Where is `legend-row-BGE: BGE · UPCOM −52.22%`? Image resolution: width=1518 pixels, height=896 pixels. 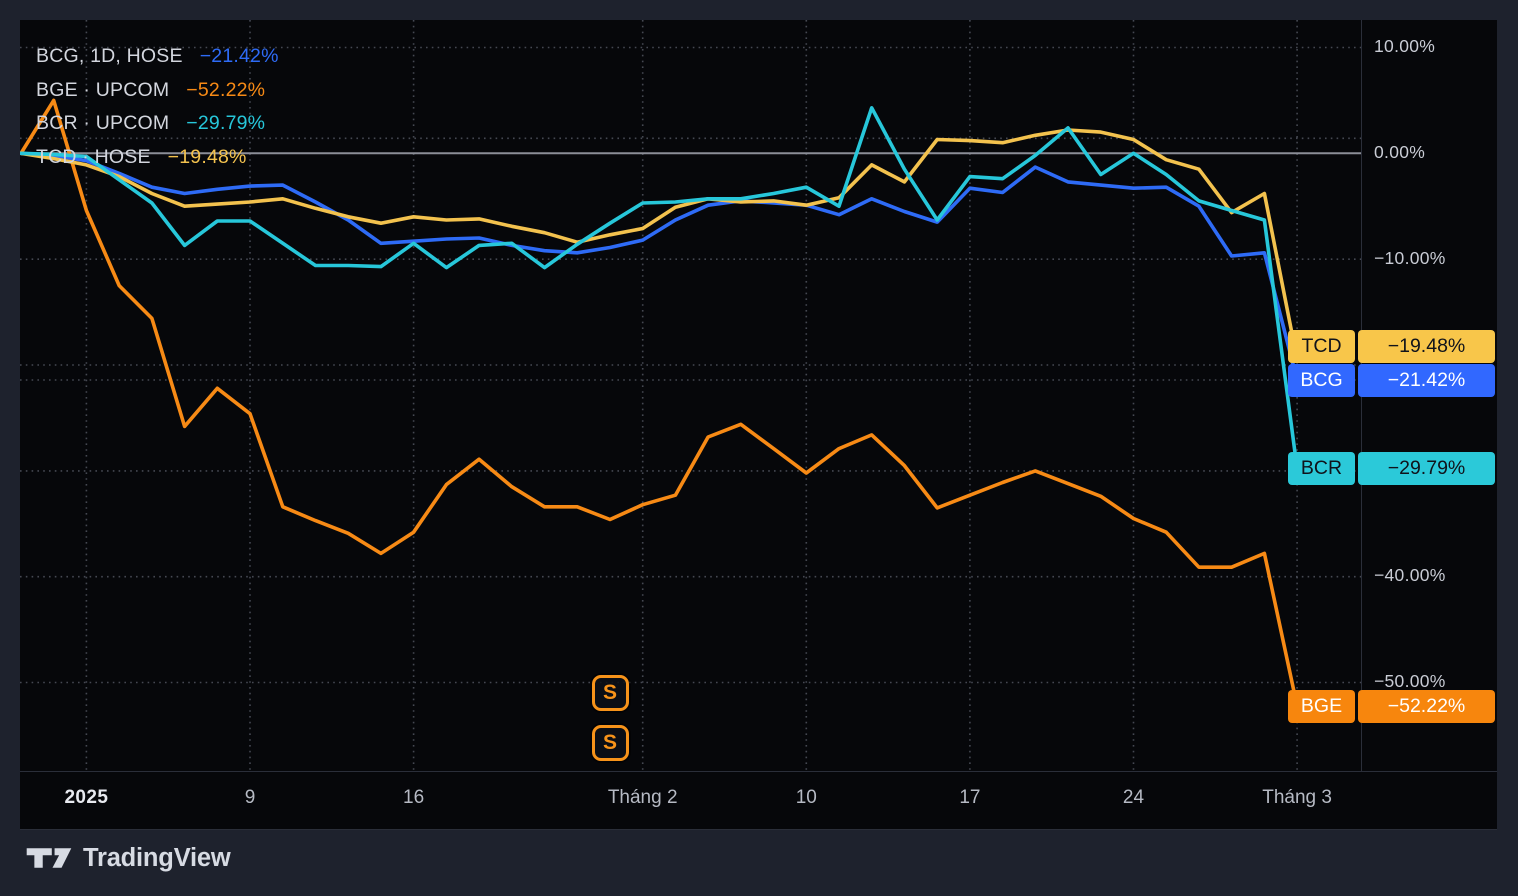 legend-row-BGE: BGE · UPCOM −52.22% is located at coordinates (157, 91).